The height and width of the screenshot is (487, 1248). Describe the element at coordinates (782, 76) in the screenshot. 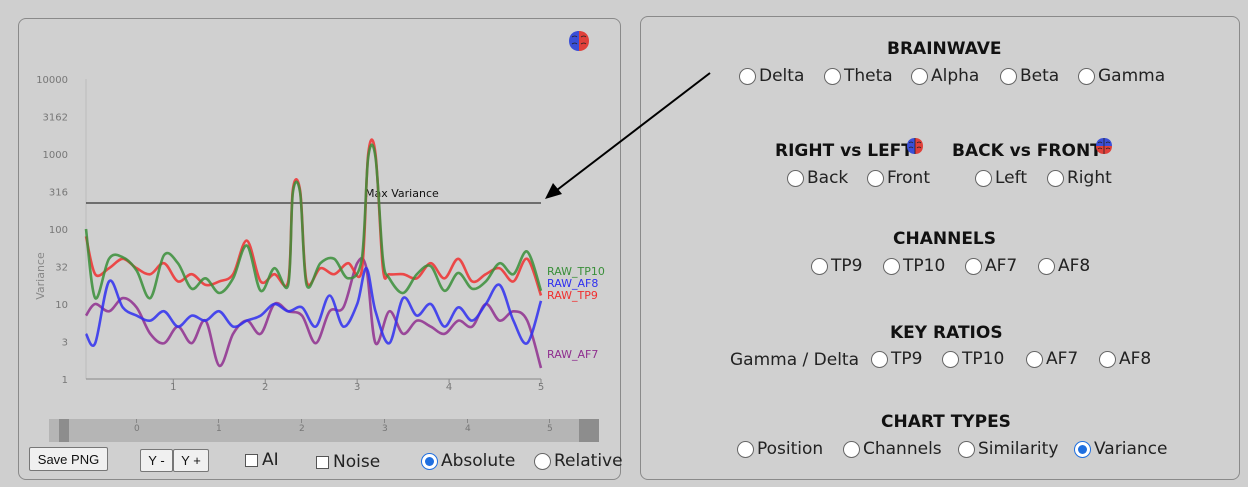

I see `option-label: Delta` at that location.